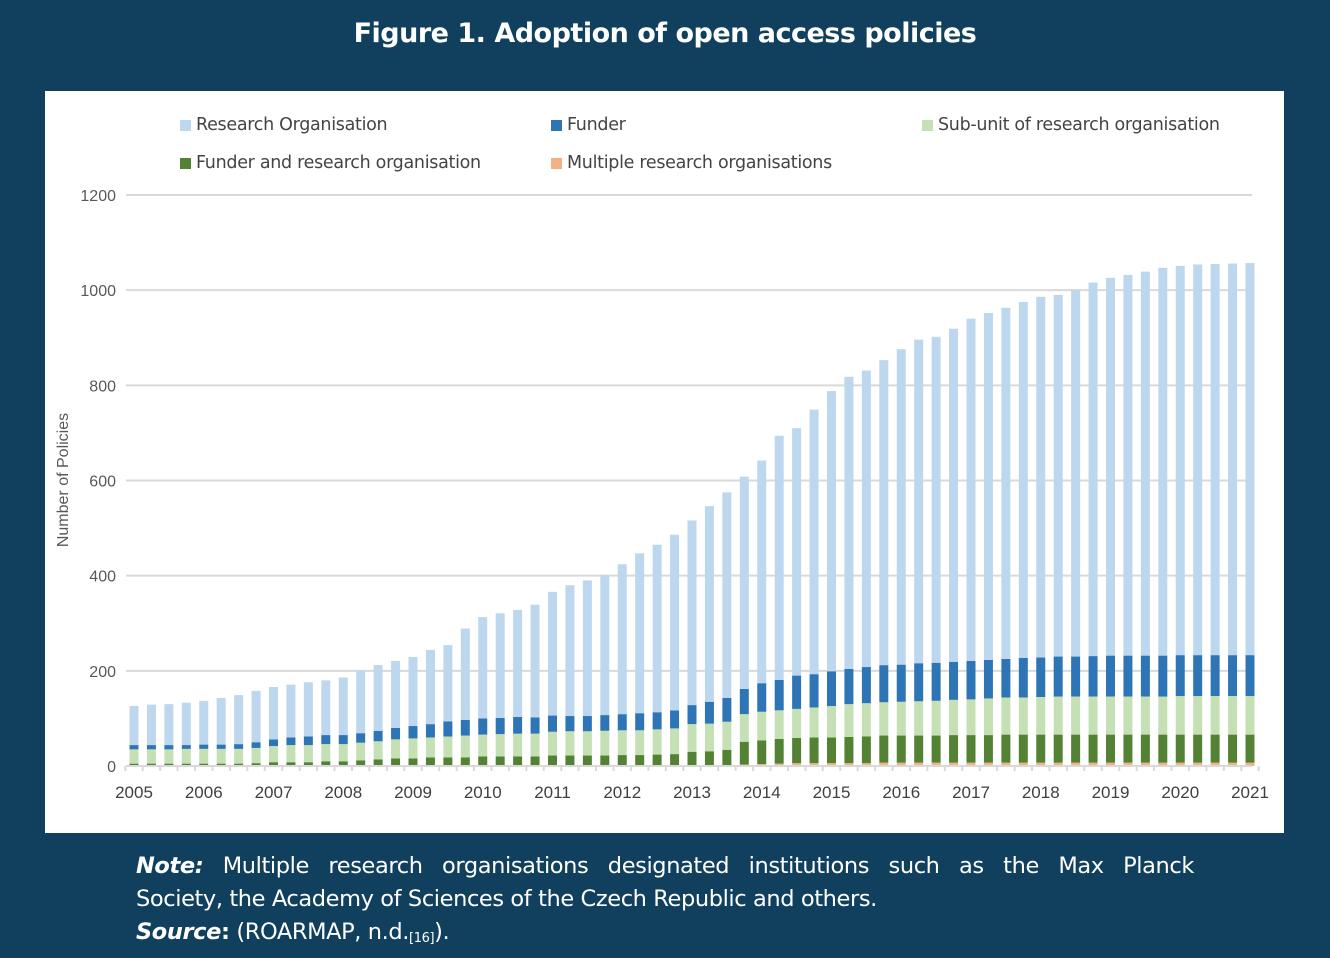  I want to click on source-colon: :, so click(225, 932).